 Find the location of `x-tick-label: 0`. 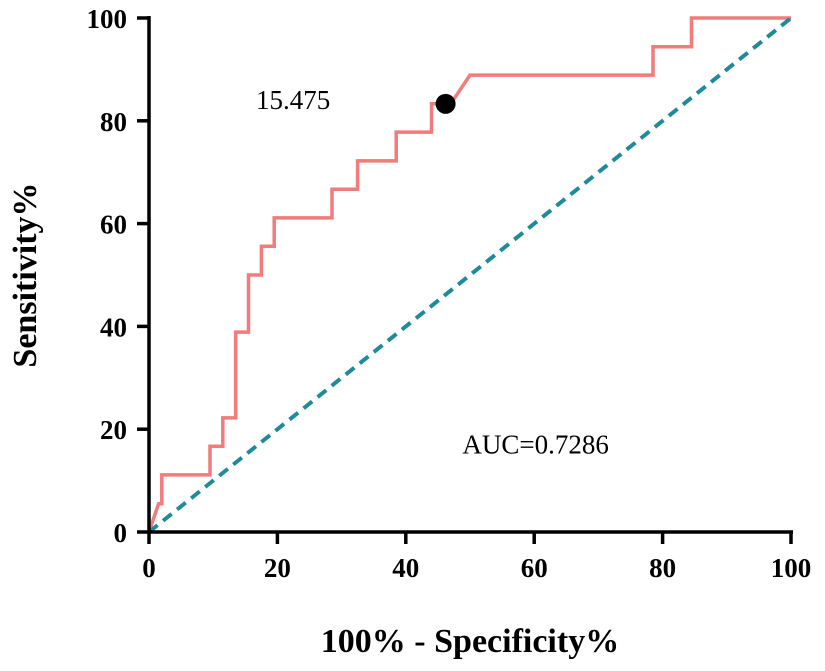

x-tick-label: 0 is located at coordinates (149, 568).